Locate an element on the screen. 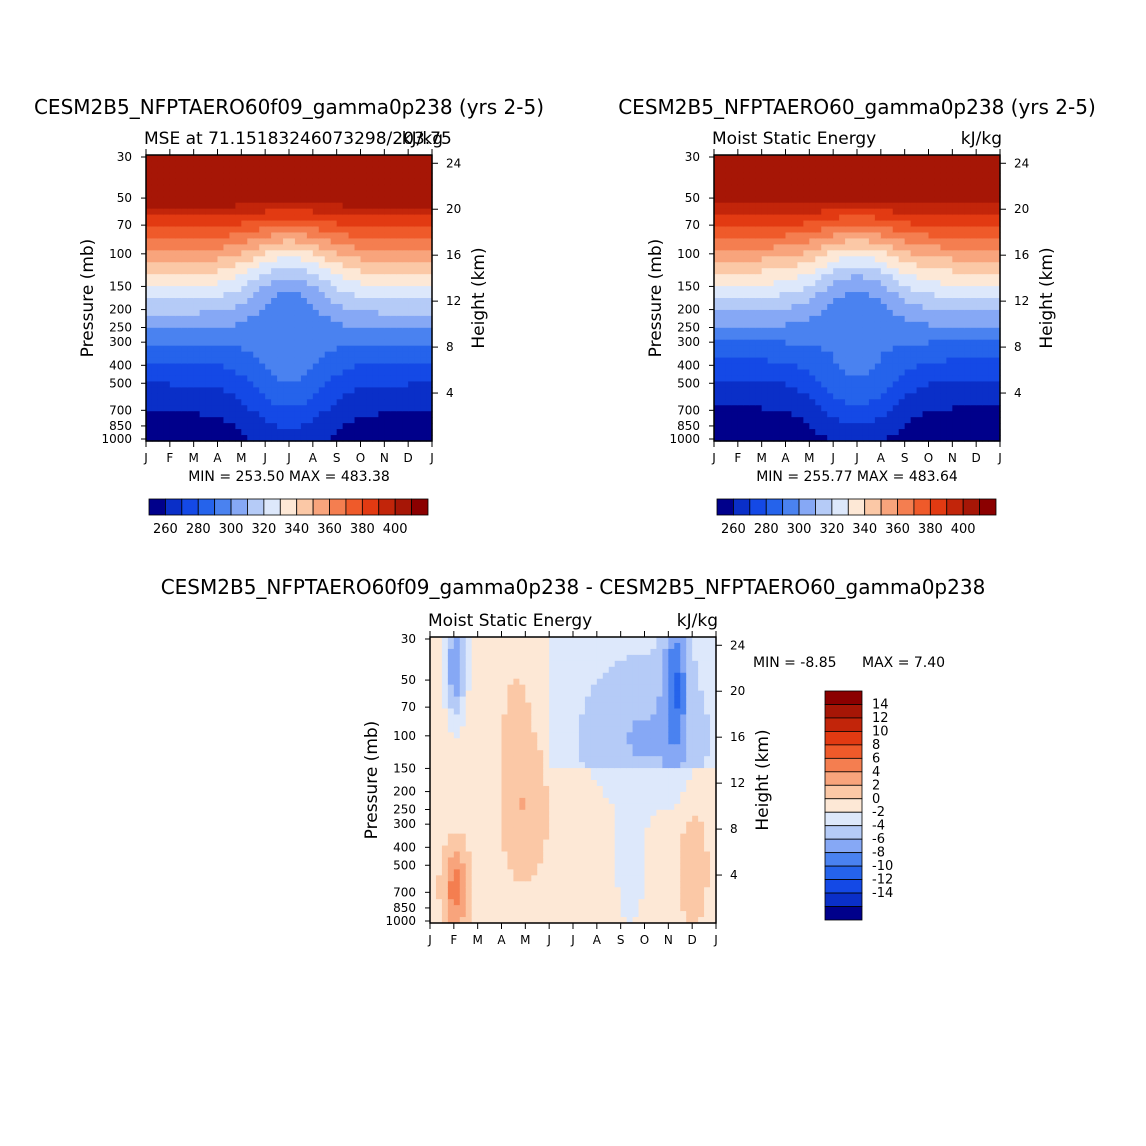  colorbar-label: 380 is located at coordinates (362, 529).